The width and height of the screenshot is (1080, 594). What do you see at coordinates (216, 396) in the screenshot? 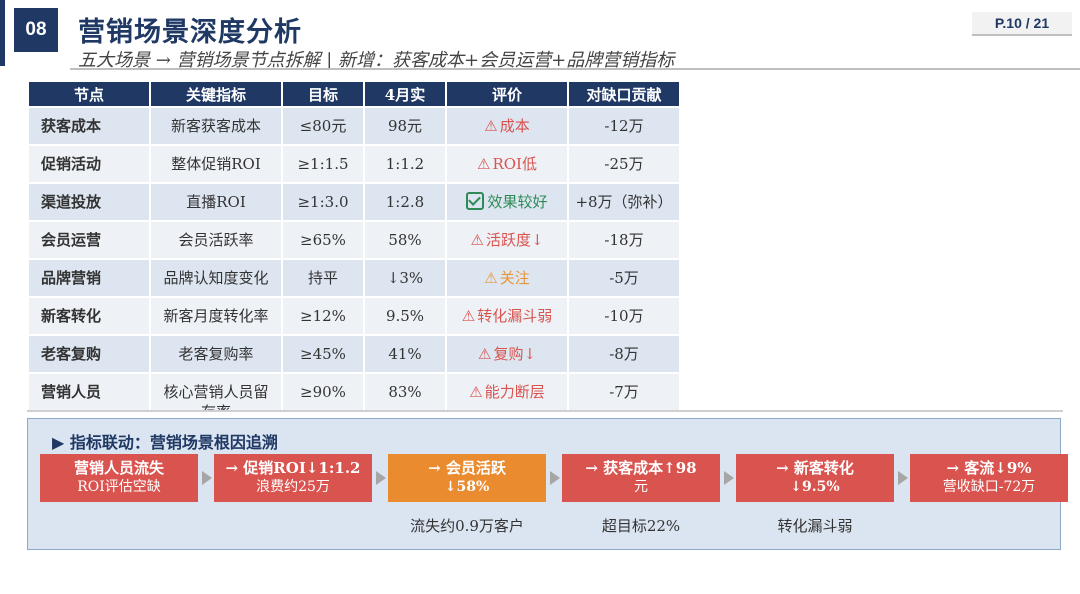
I see `cell-kpi-text: 核心营销人员留存率` at bounding box center [216, 396].